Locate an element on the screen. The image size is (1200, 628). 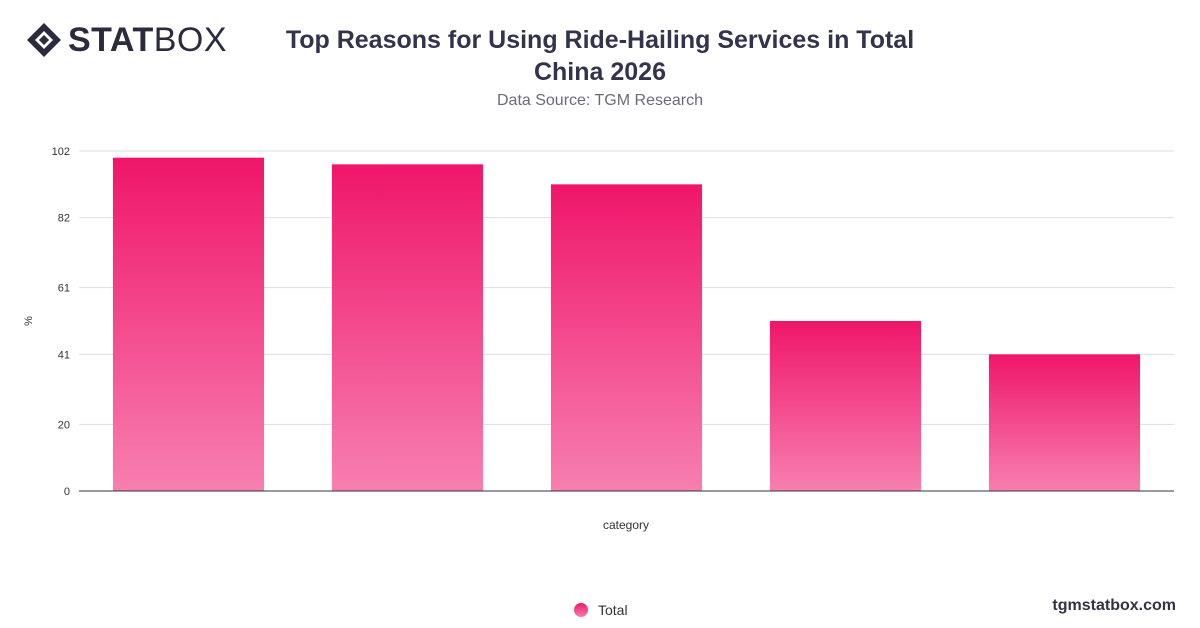
diamond-logo-icon is located at coordinates (44, 40).